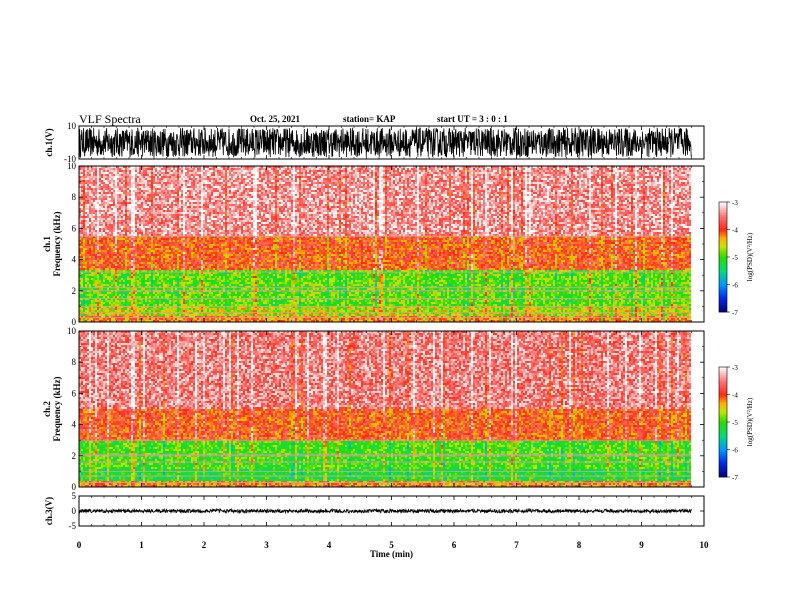 This screenshot has height=612, width=792. Describe the element at coordinates (391, 554) in the screenshot. I see `x-axis-label: Time (min)` at that location.